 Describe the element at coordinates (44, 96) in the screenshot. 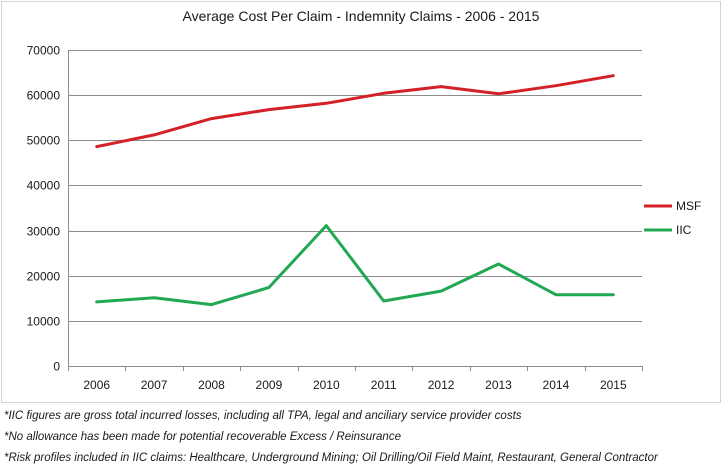

I see `y-tick-label: 60000` at that location.